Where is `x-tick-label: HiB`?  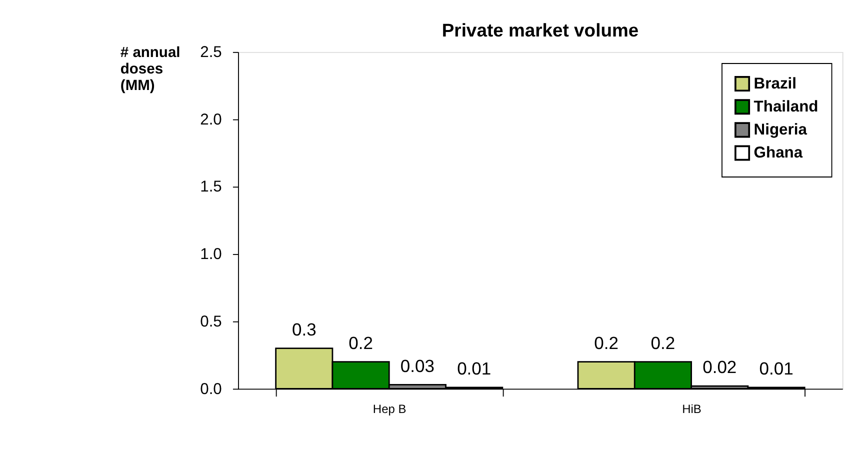
x-tick-label: HiB is located at coordinates (692, 409).